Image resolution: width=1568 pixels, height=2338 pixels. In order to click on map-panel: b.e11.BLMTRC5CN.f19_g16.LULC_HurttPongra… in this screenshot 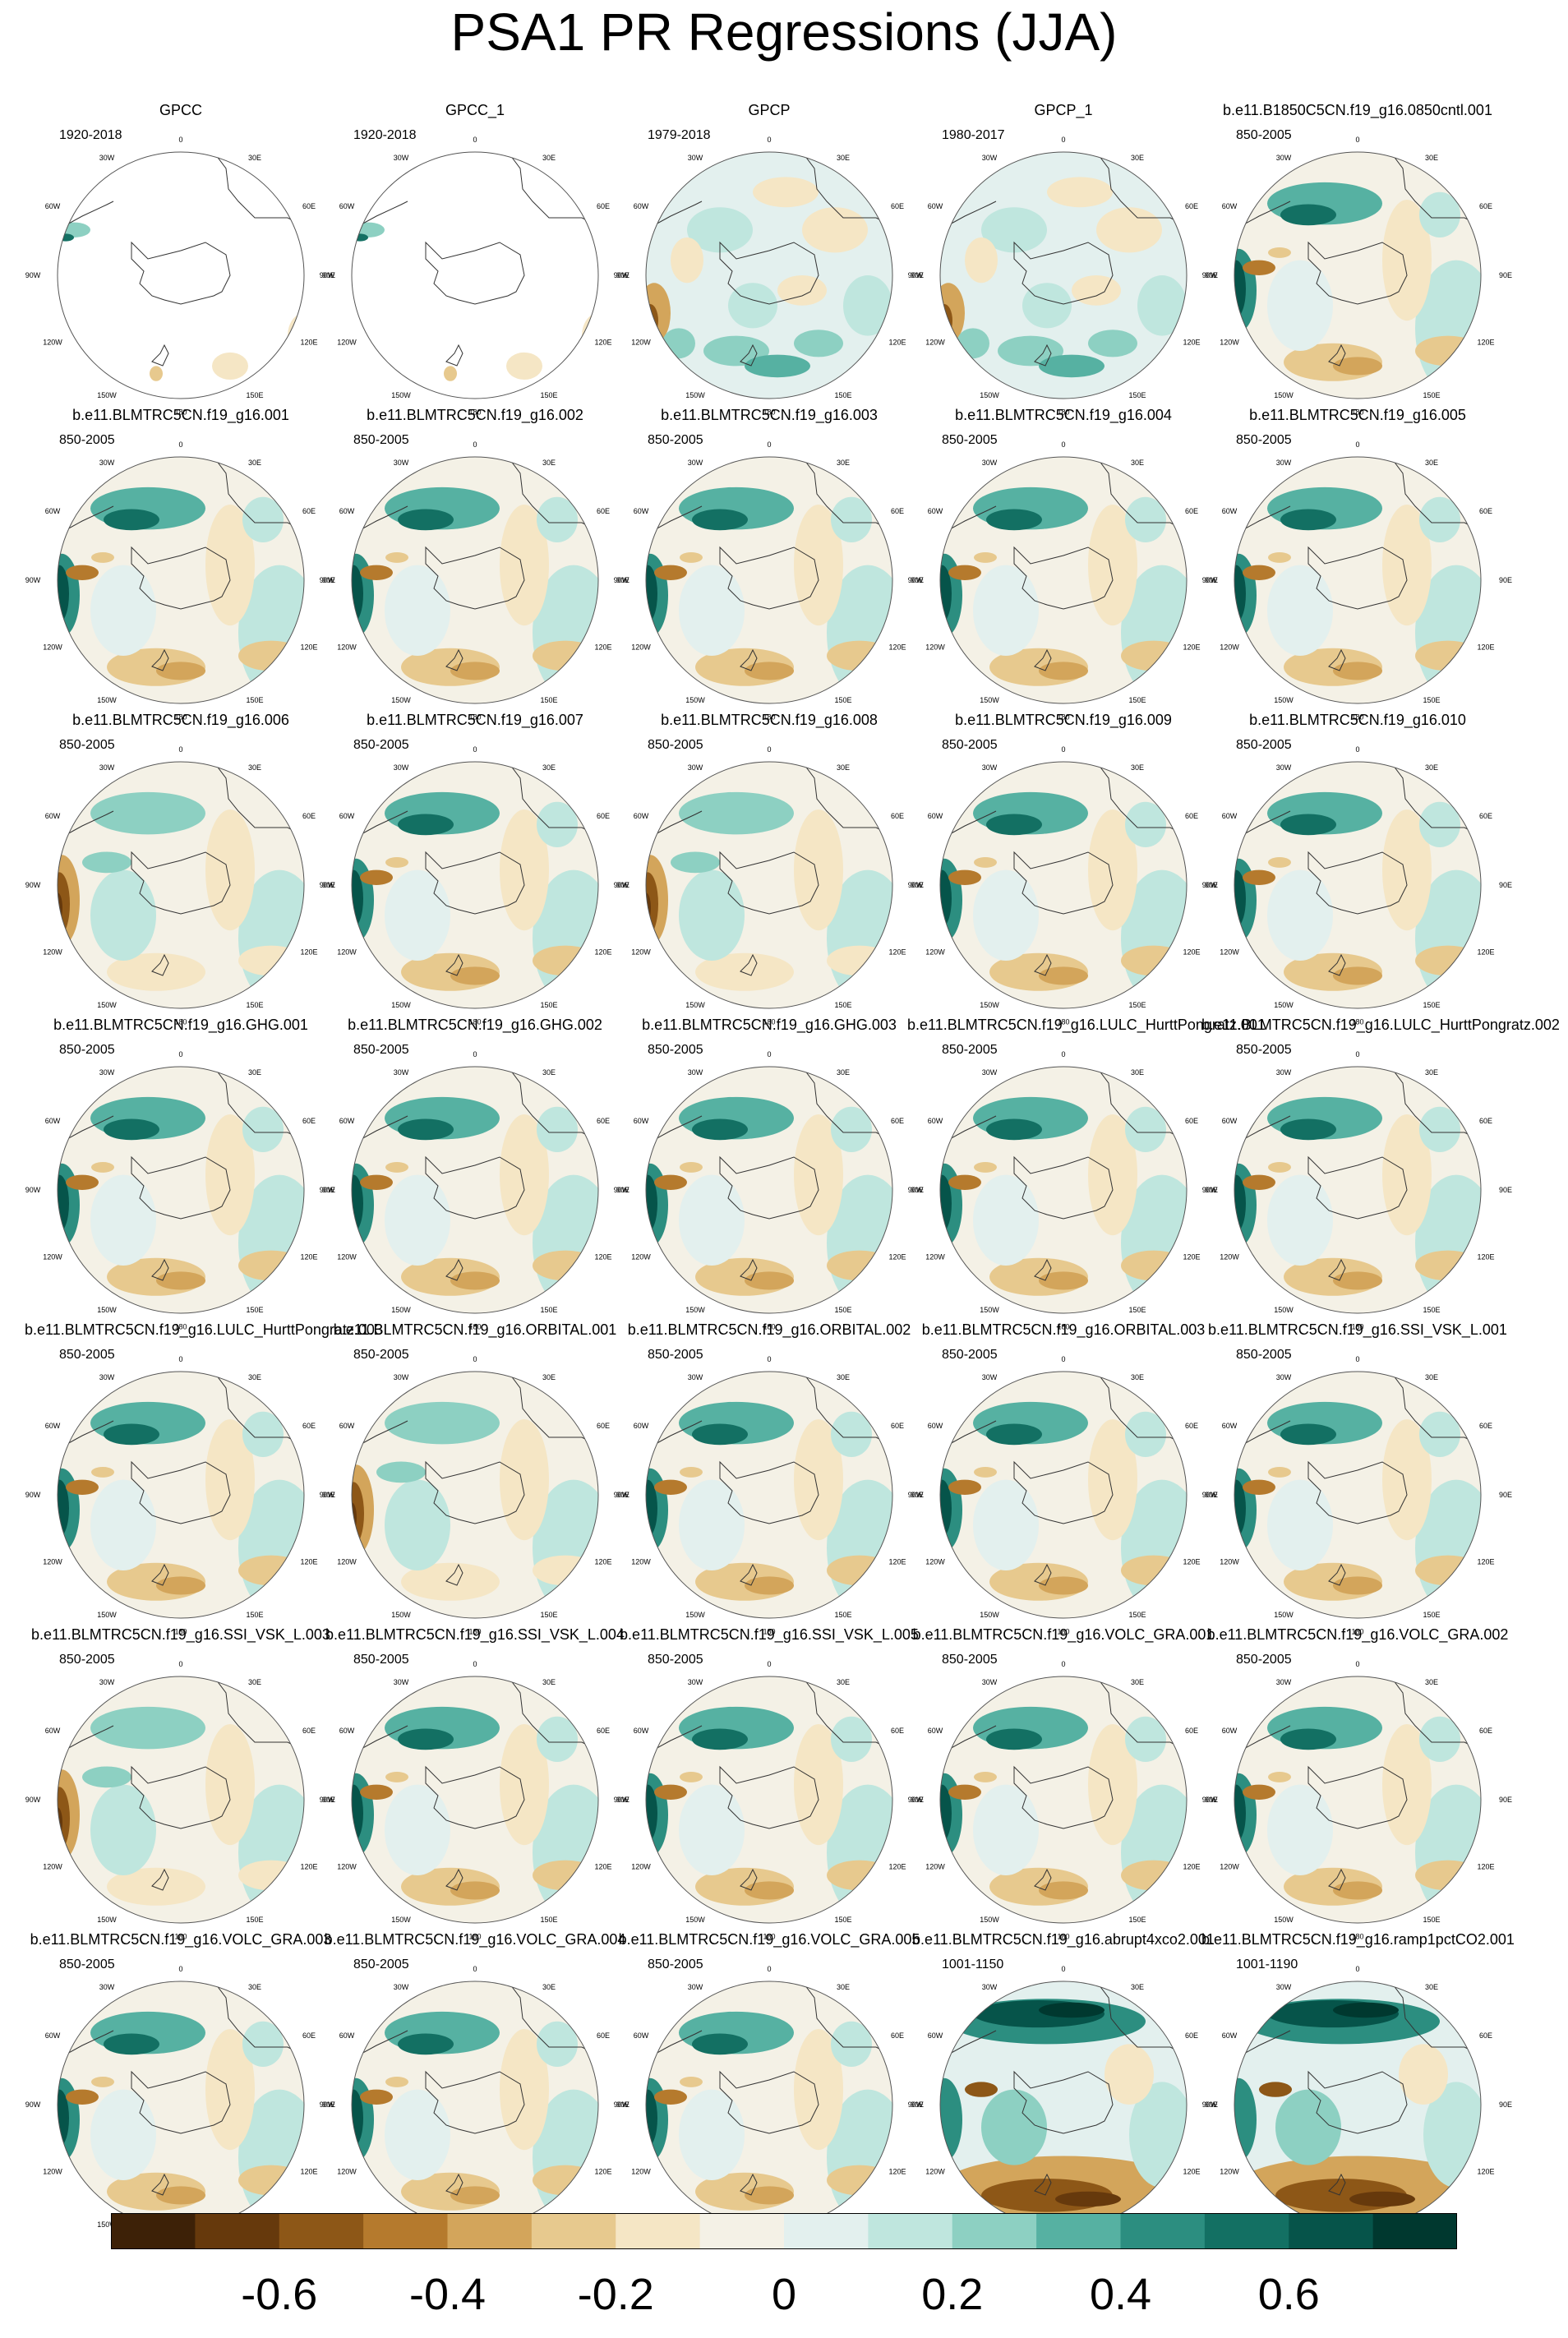, I will do `click(1086, 1171)`.